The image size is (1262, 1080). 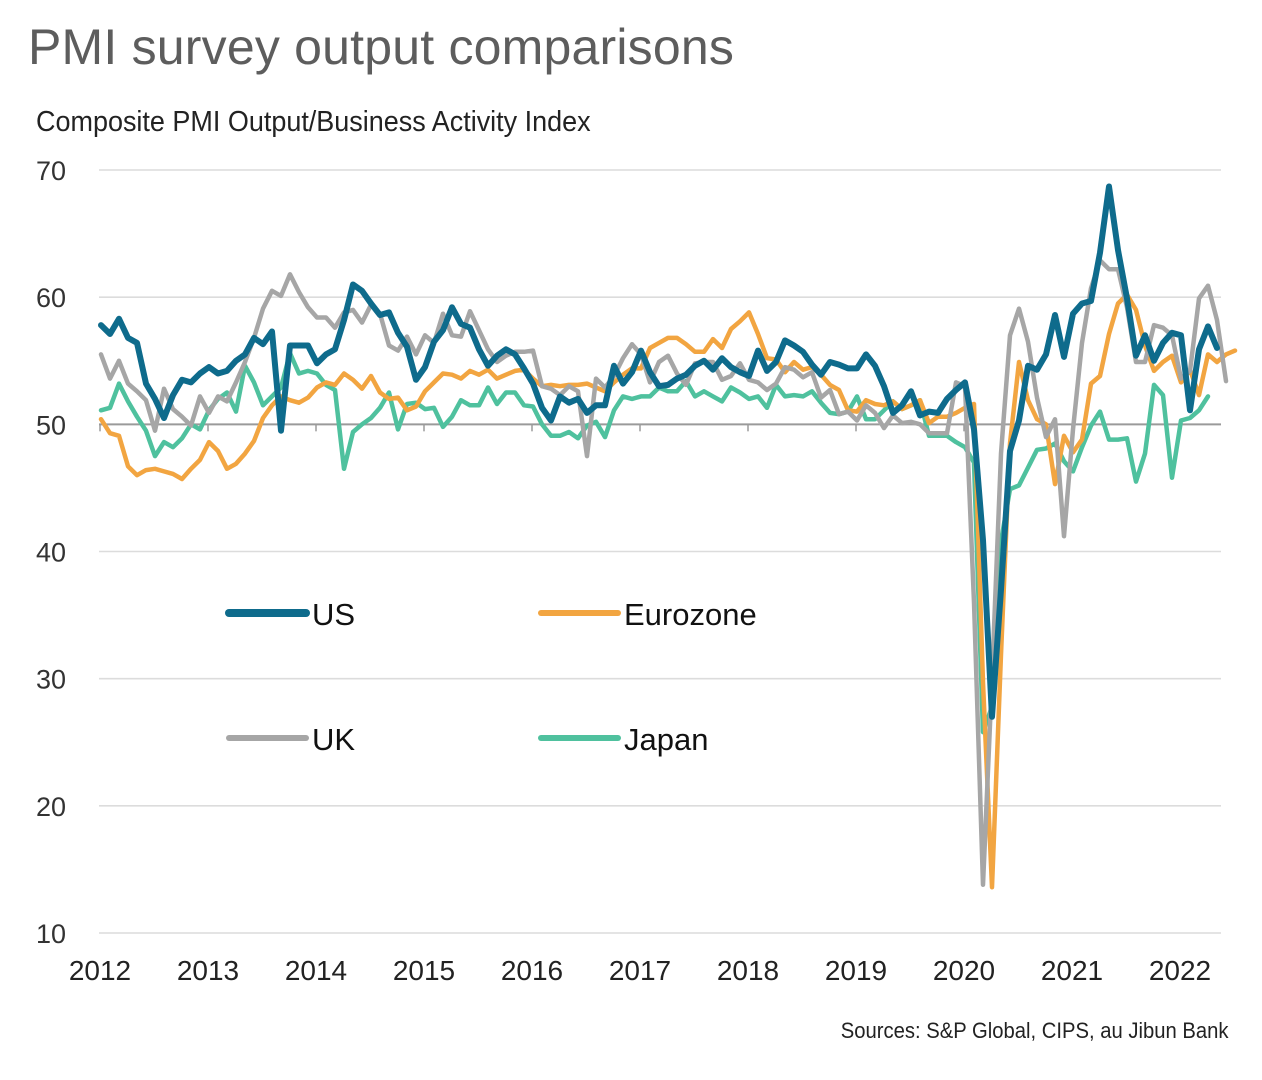 What do you see at coordinates (290, 614) in the screenshot?
I see `legend-item-us: US` at bounding box center [290, 614].